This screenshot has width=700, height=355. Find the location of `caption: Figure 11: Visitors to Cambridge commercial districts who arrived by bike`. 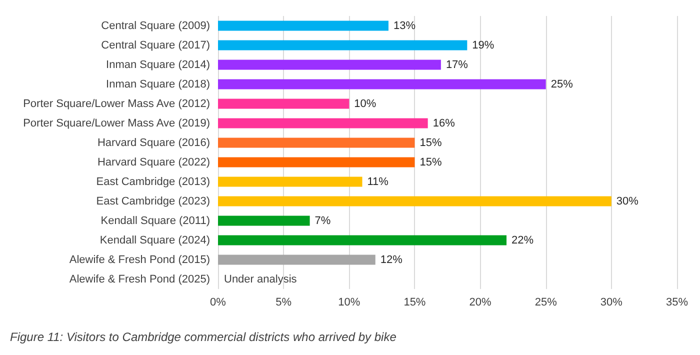

caption: Figure 11: Visitors to Cambridge commercial districts who arrived by bike is located at coordinates (203, 337).